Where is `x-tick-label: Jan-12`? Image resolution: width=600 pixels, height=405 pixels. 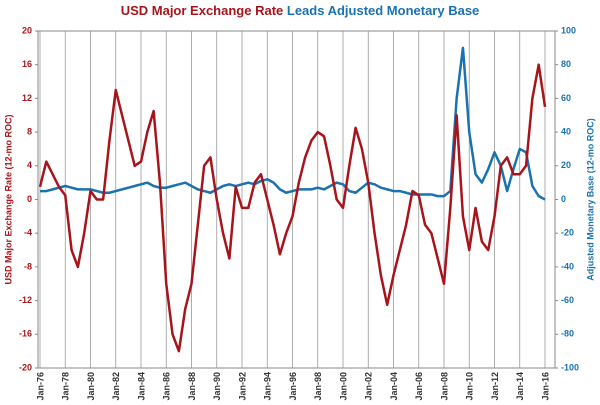
x-tick-label: Jan-12 is located at coordinates (495, 386).